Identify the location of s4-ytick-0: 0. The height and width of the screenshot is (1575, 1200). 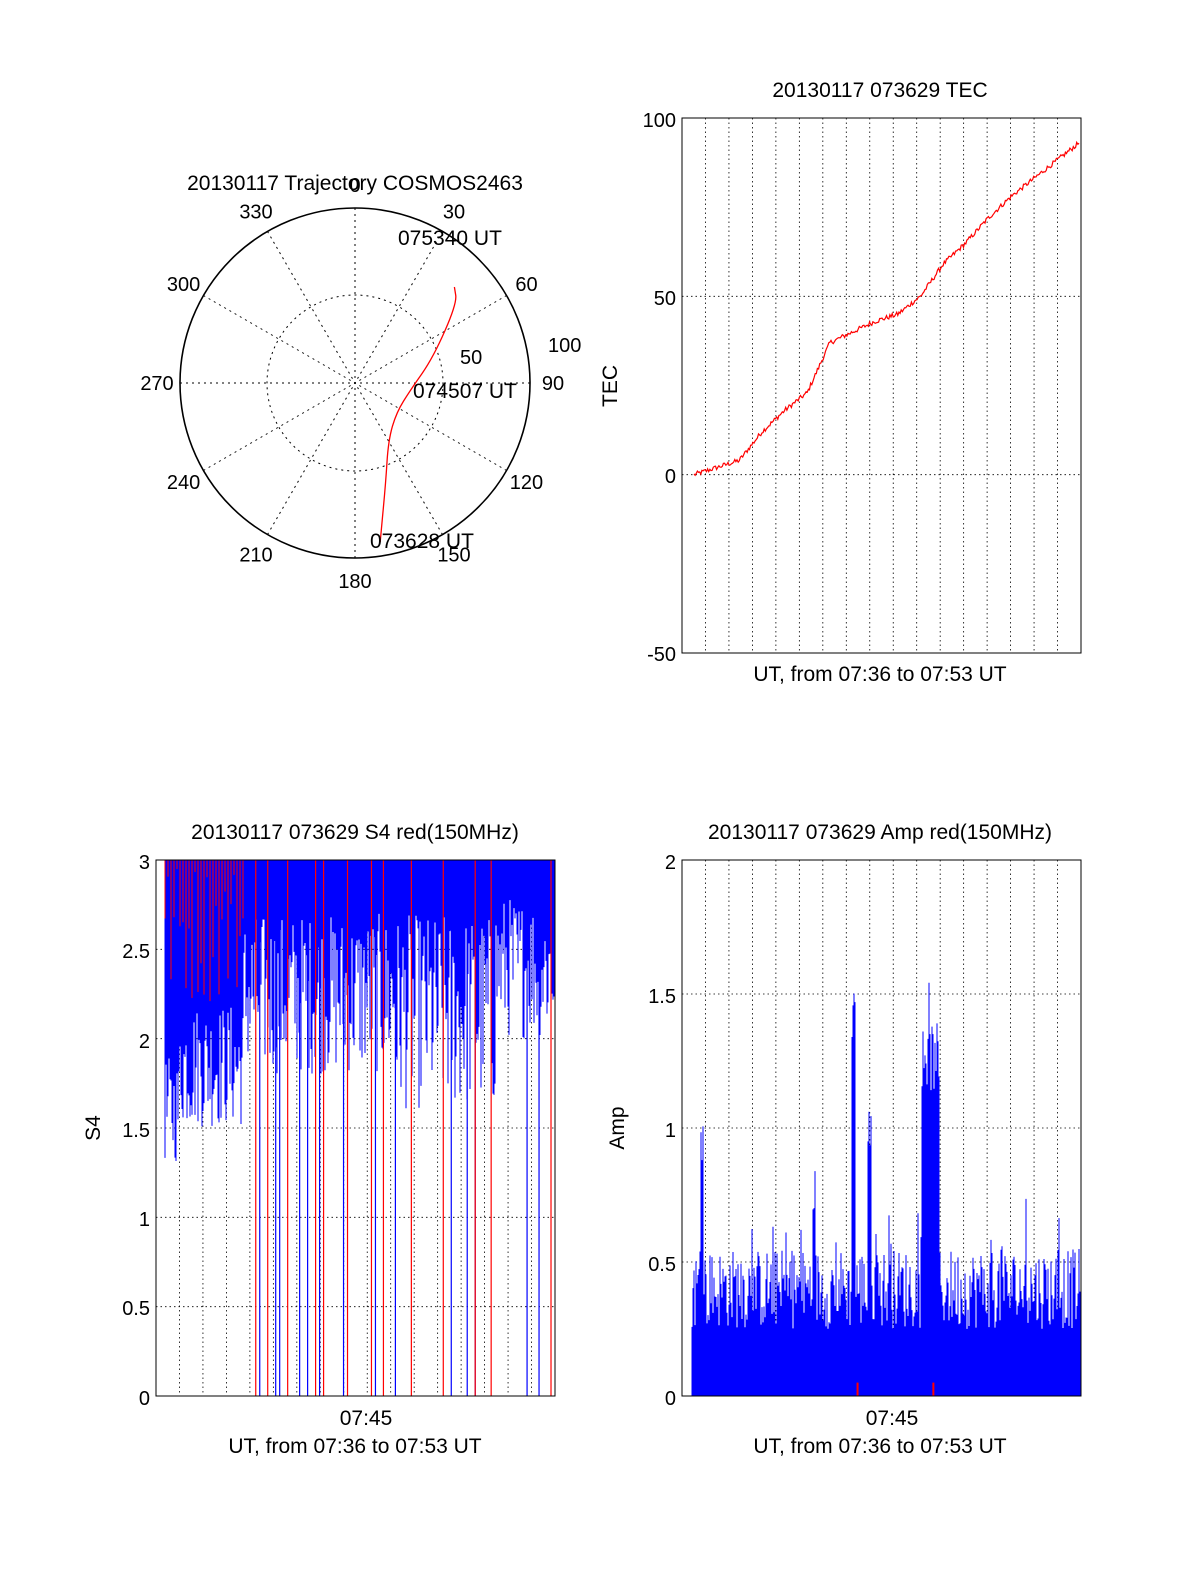
(144, 1399).